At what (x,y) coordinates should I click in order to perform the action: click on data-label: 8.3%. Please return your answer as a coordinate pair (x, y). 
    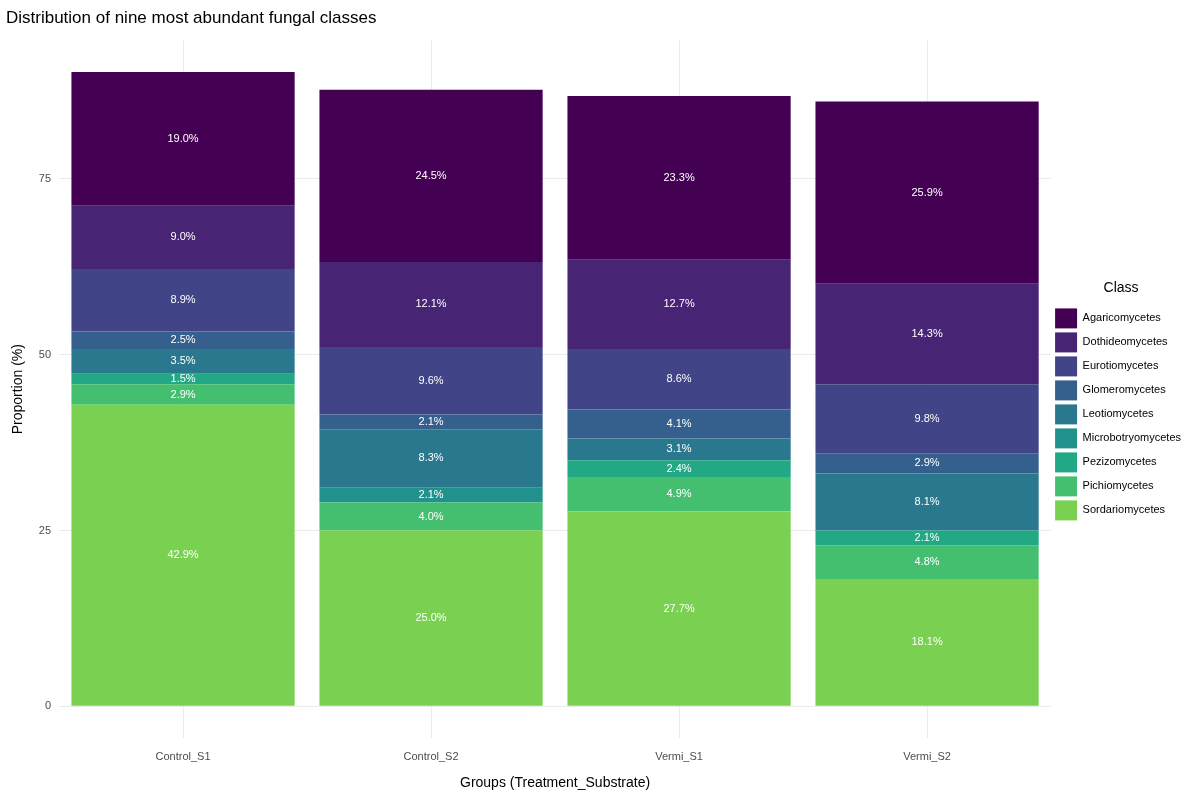
    Looking at the image, I should click on (431, 457).